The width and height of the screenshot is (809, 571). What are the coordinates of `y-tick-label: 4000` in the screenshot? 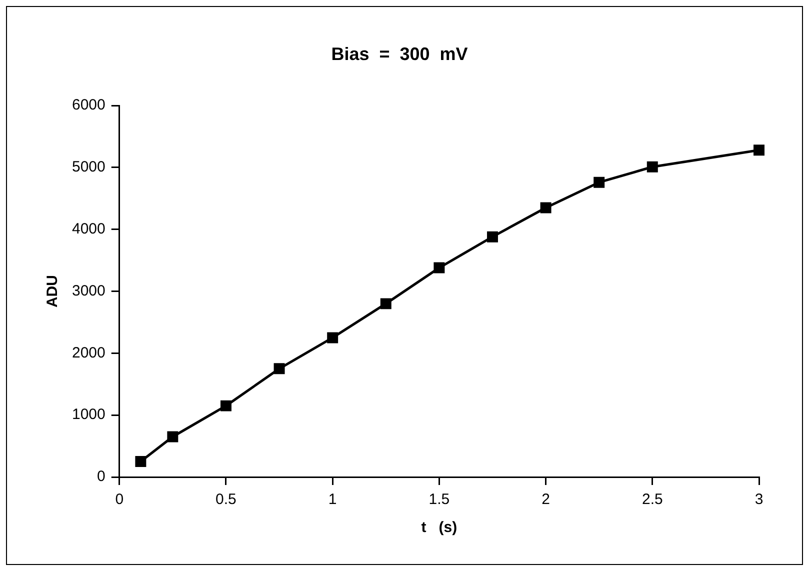 It's located at (89, 229).